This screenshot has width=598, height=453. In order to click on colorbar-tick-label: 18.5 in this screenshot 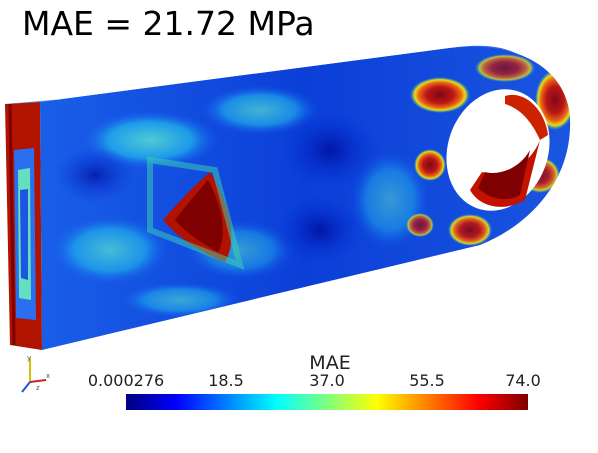, I will do `click(226, 380)`.